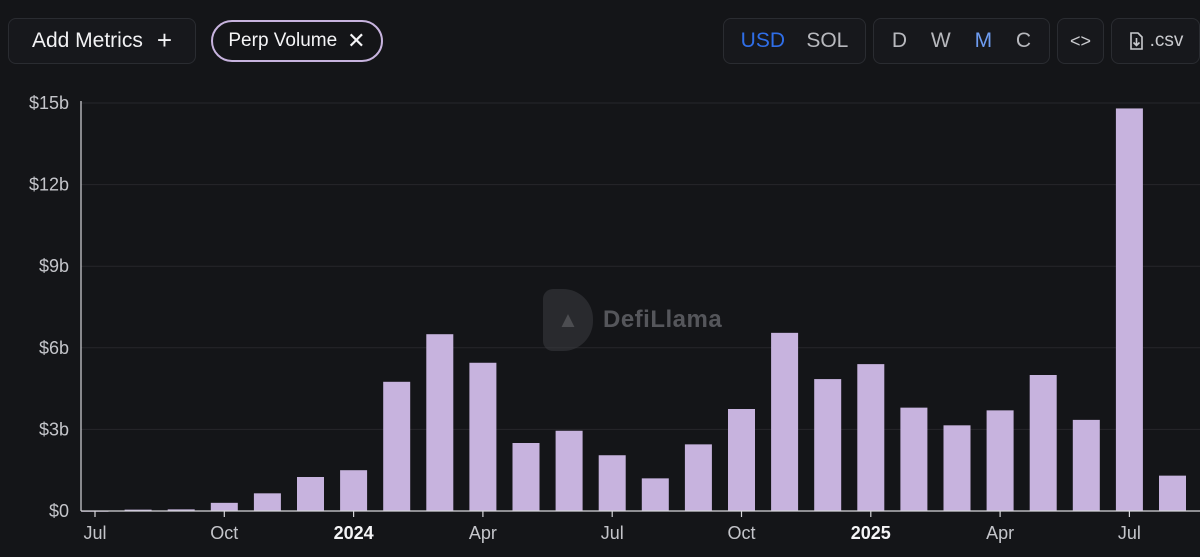  I want to click on period-daily-button: D, so click(899, 40).